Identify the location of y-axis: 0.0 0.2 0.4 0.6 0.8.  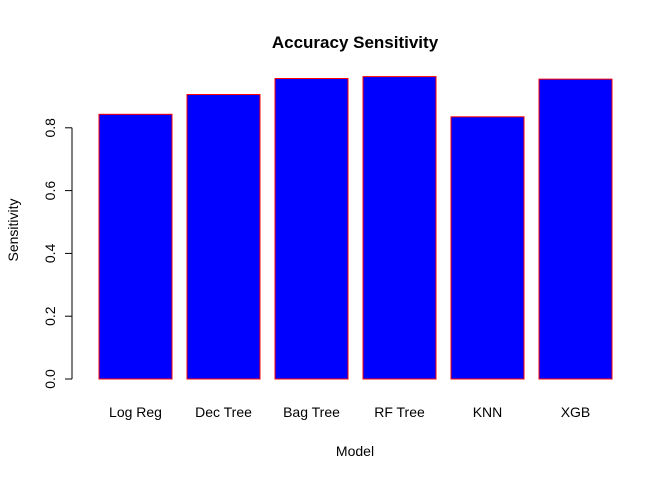
(57, 253).